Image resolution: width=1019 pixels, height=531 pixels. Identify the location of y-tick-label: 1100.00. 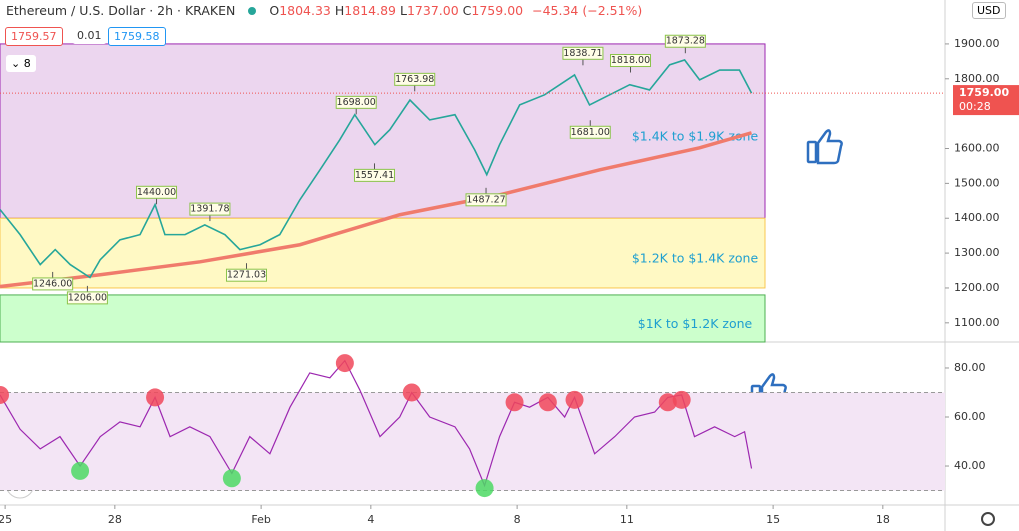
(977, 322).